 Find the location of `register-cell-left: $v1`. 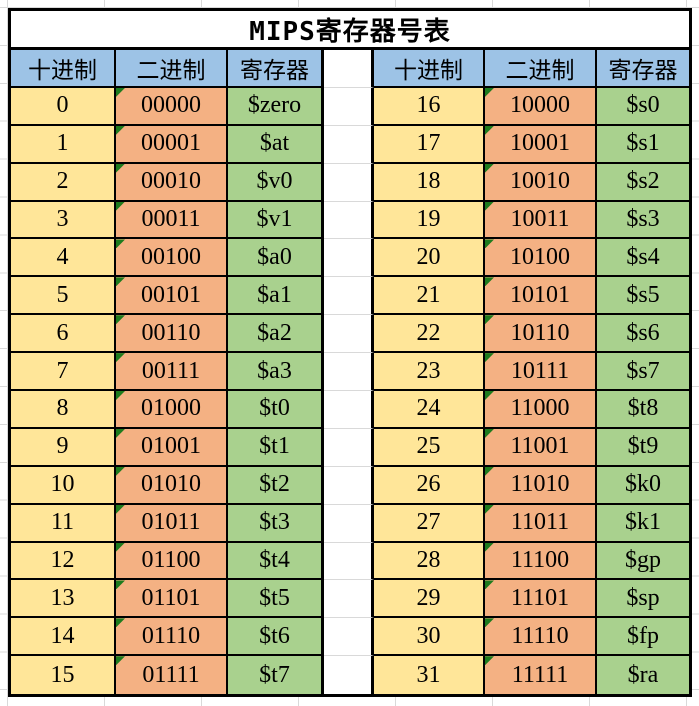

register-cell-left: $v1 is located at coordinates (276, 220).